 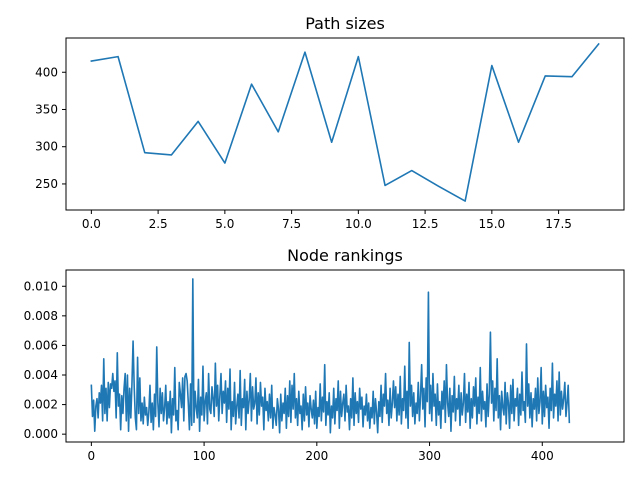 I want to click on path-sizes-title: Path sizes, so click(x=345, y=23).